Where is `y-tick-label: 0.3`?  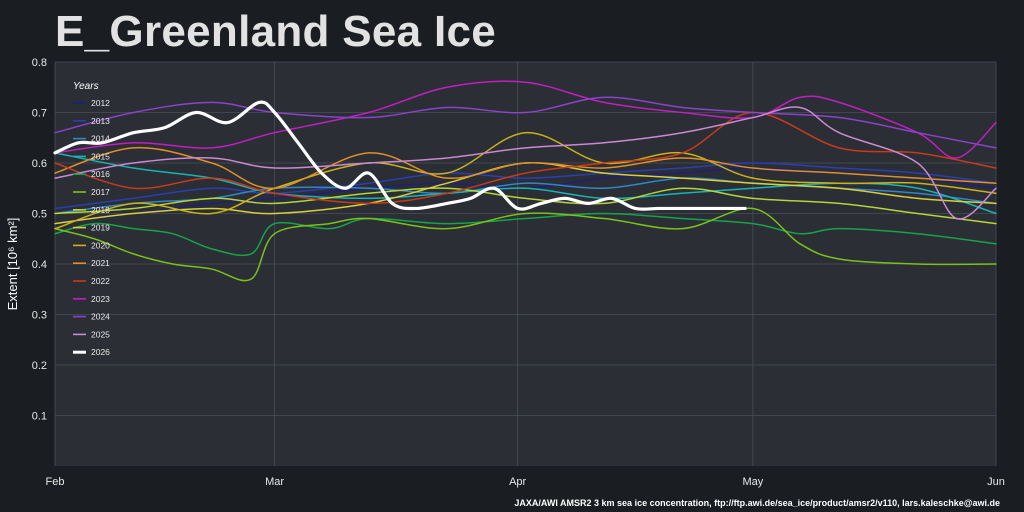 y-tick-label: 0.3 is located at coordinates (39, 316).